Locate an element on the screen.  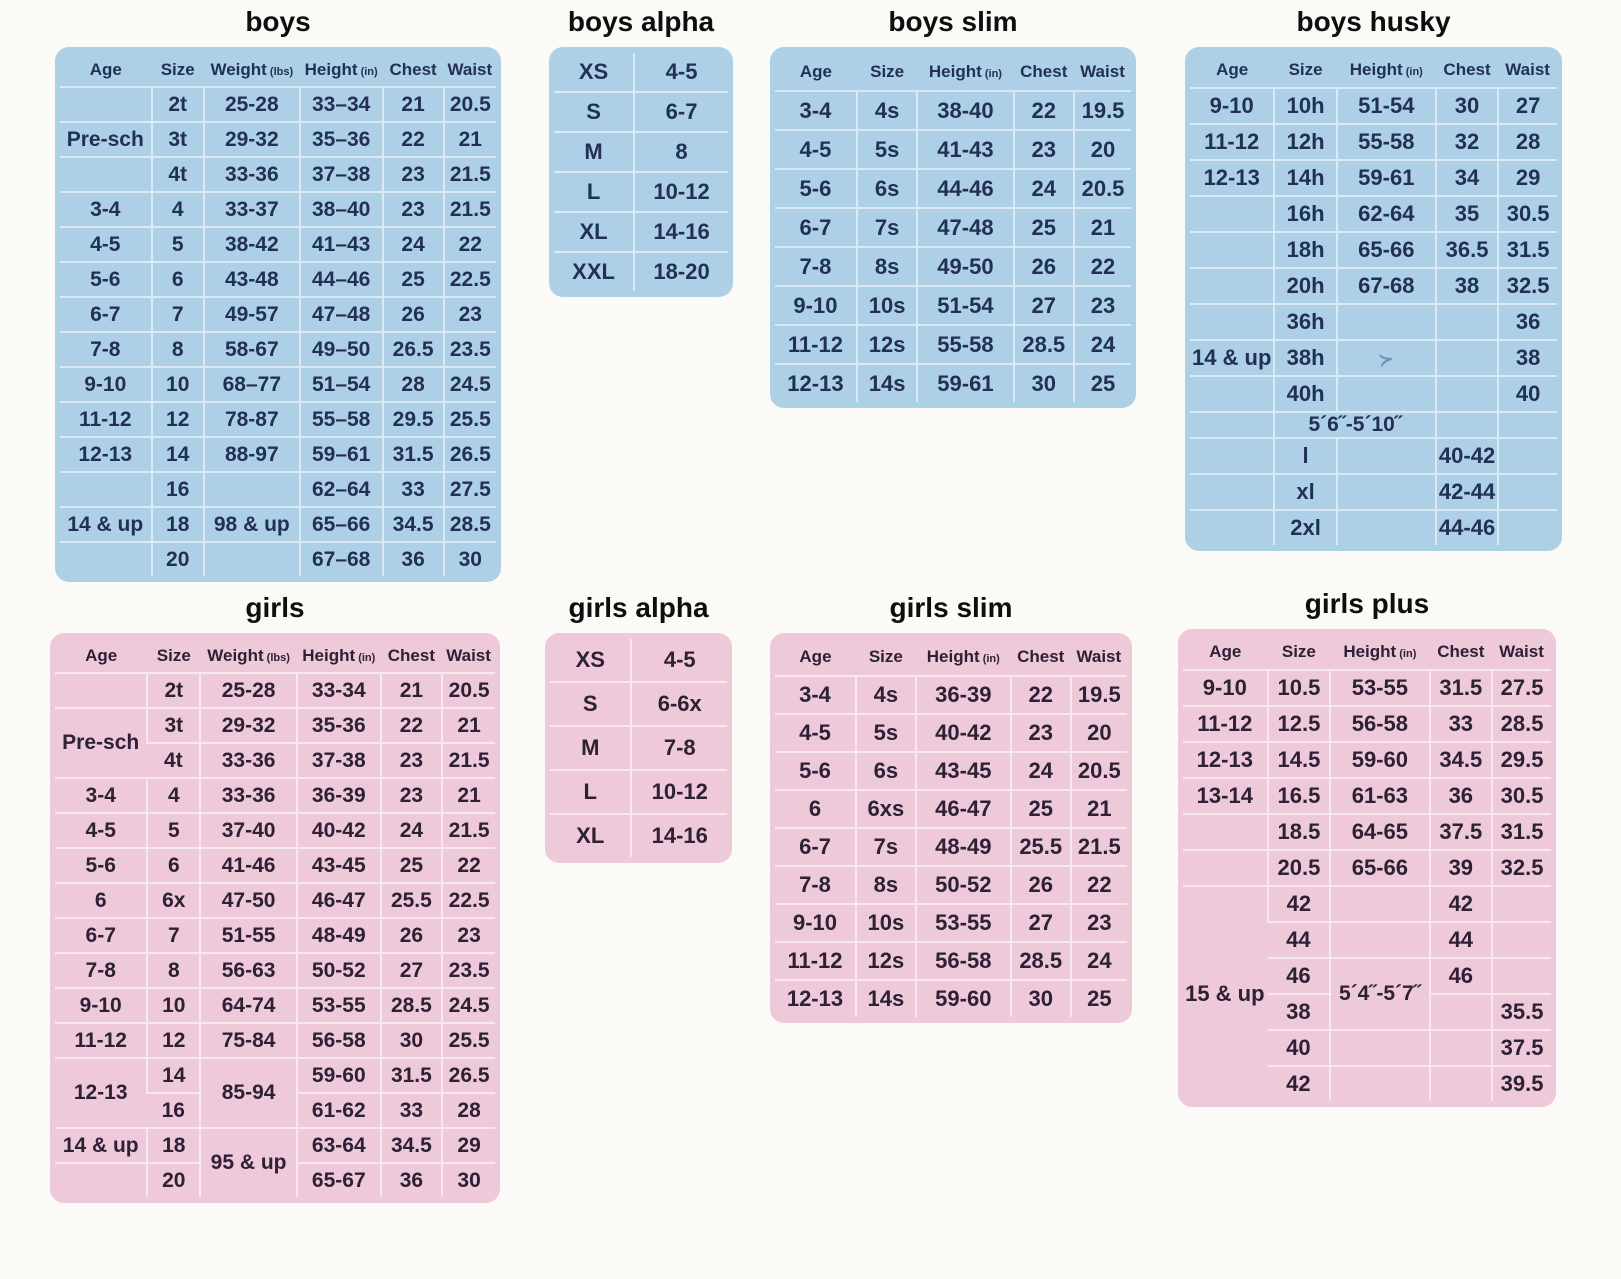
table-cell: 14.5 is located at coordinates (1298, 759).